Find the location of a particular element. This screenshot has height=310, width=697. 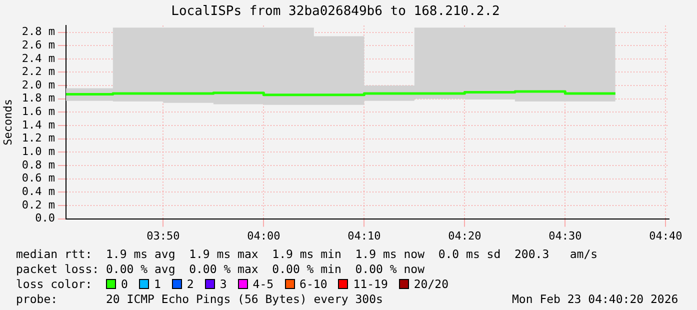

x-tick-label: 04:30 is located at coordinates (565, 235).